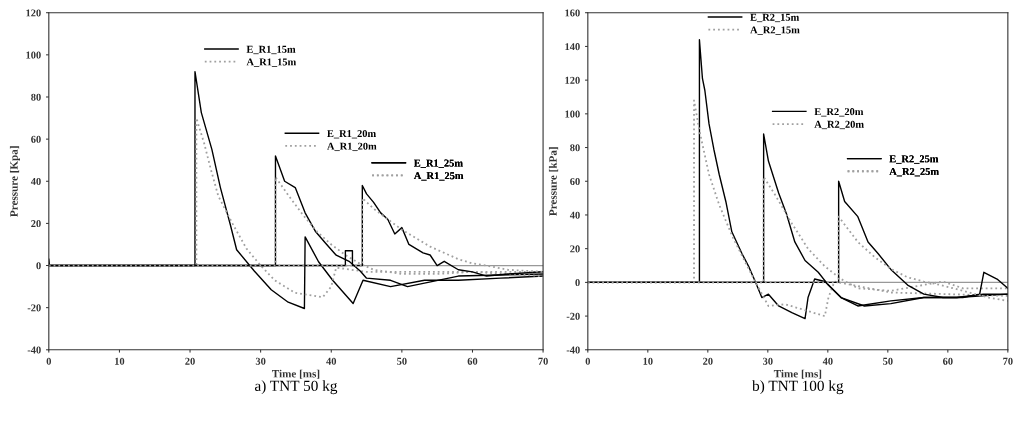 The width and height of the screenshot is (1017, 424). I want to click on text: a) TNT 50 kg, so click(296, 387).